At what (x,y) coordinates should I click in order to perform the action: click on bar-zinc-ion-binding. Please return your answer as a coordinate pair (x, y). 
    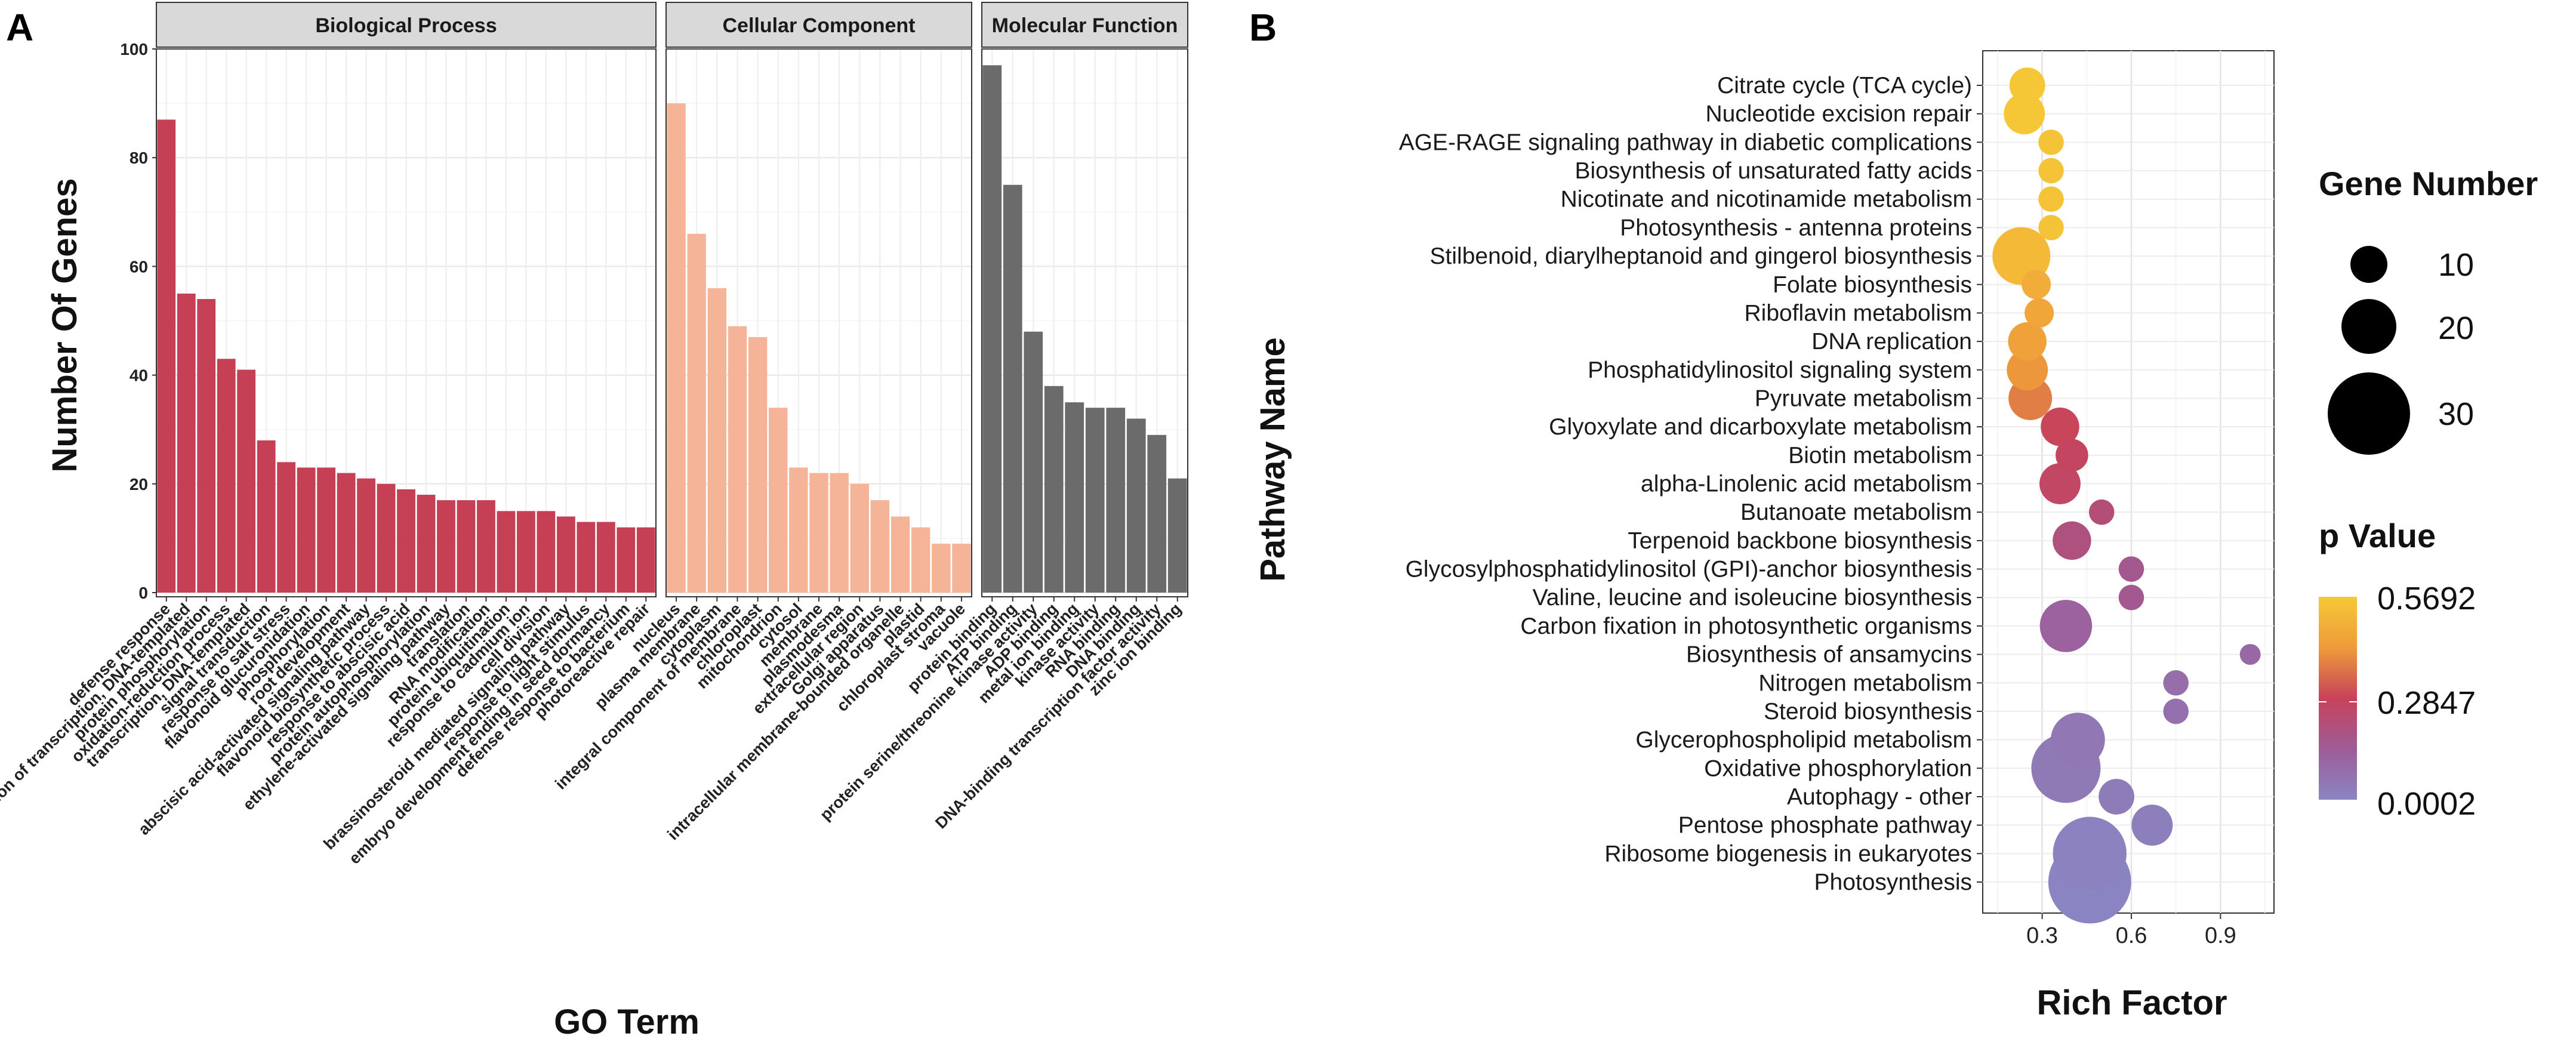
    Looking at the image, I should click on (1177, 535).